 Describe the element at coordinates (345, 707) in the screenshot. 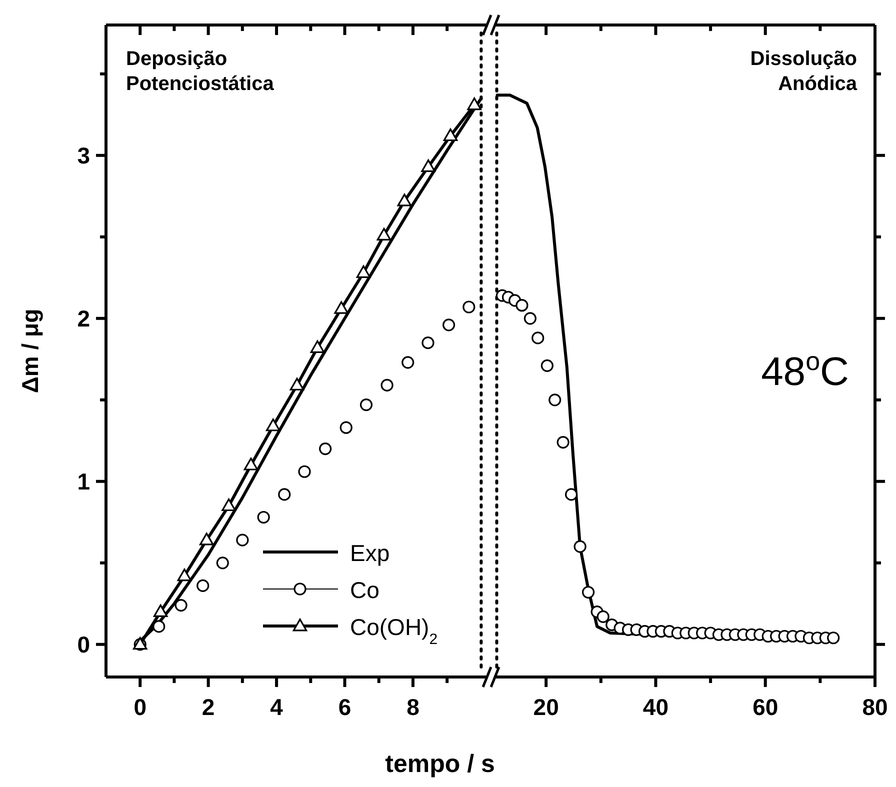

I see `x-tick-label: 6` at that location.